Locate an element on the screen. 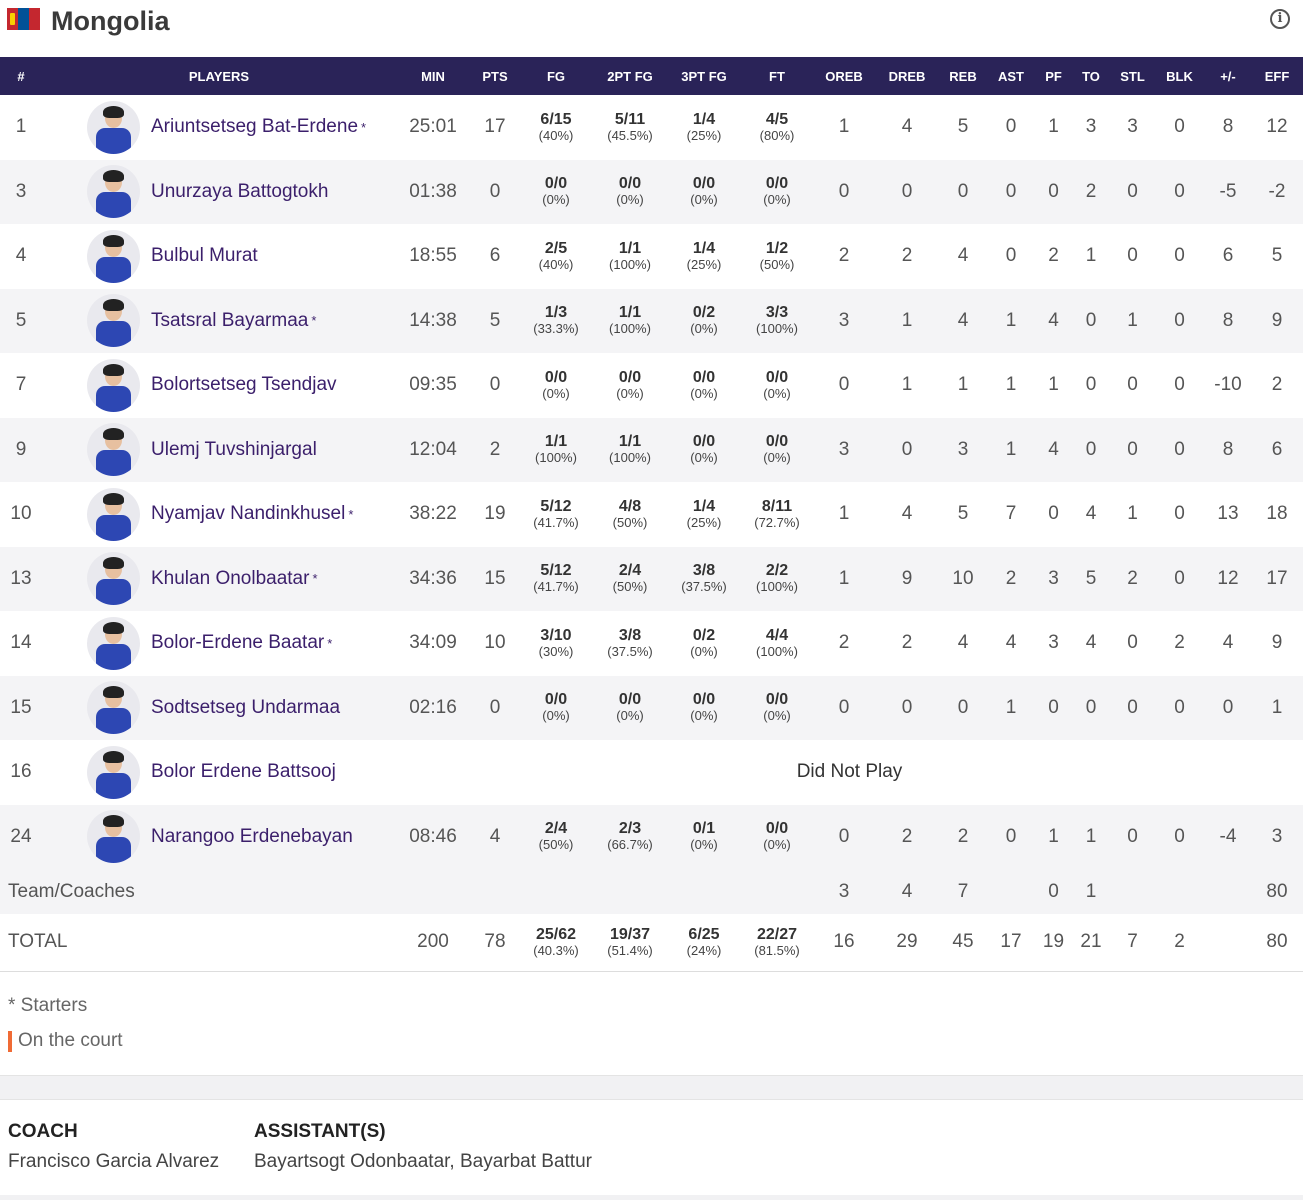  player-to: 4 is located at coordinates (1091, 643).